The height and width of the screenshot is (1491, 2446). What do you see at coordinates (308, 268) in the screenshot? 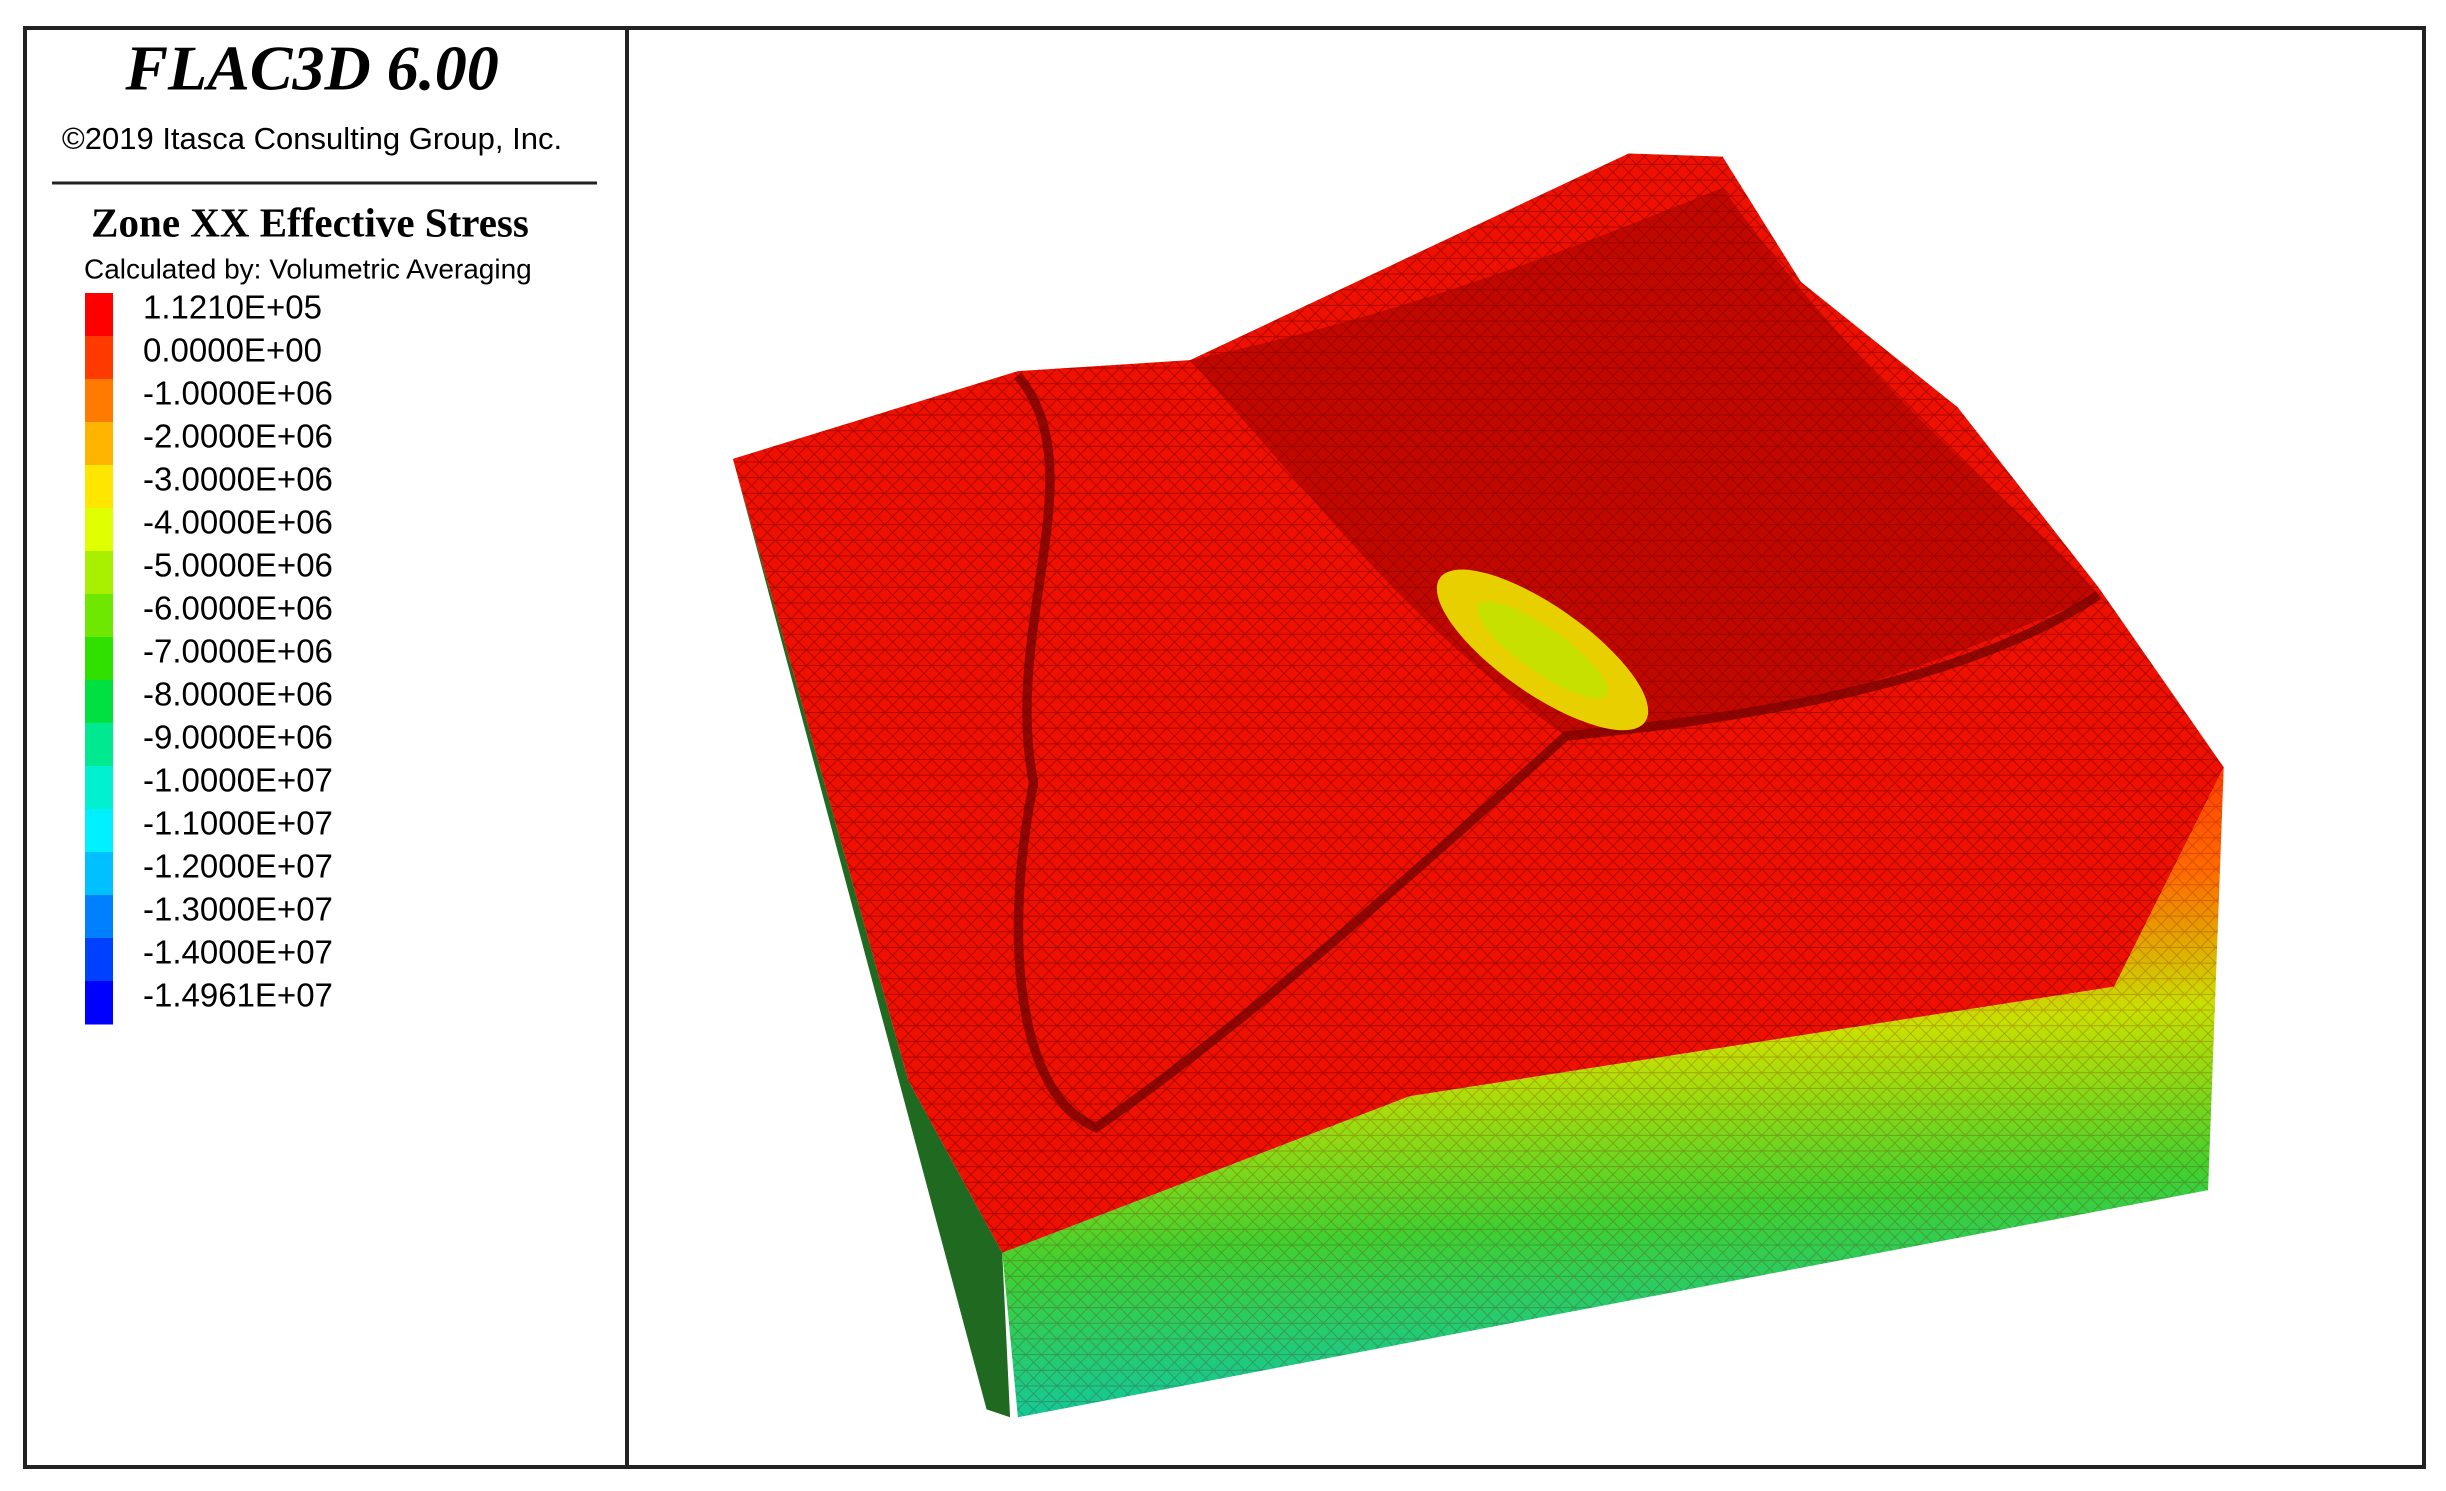
I see `legend-subtitle: Calculated by: Volumetric Averaging` at bounding box center [308, 268].